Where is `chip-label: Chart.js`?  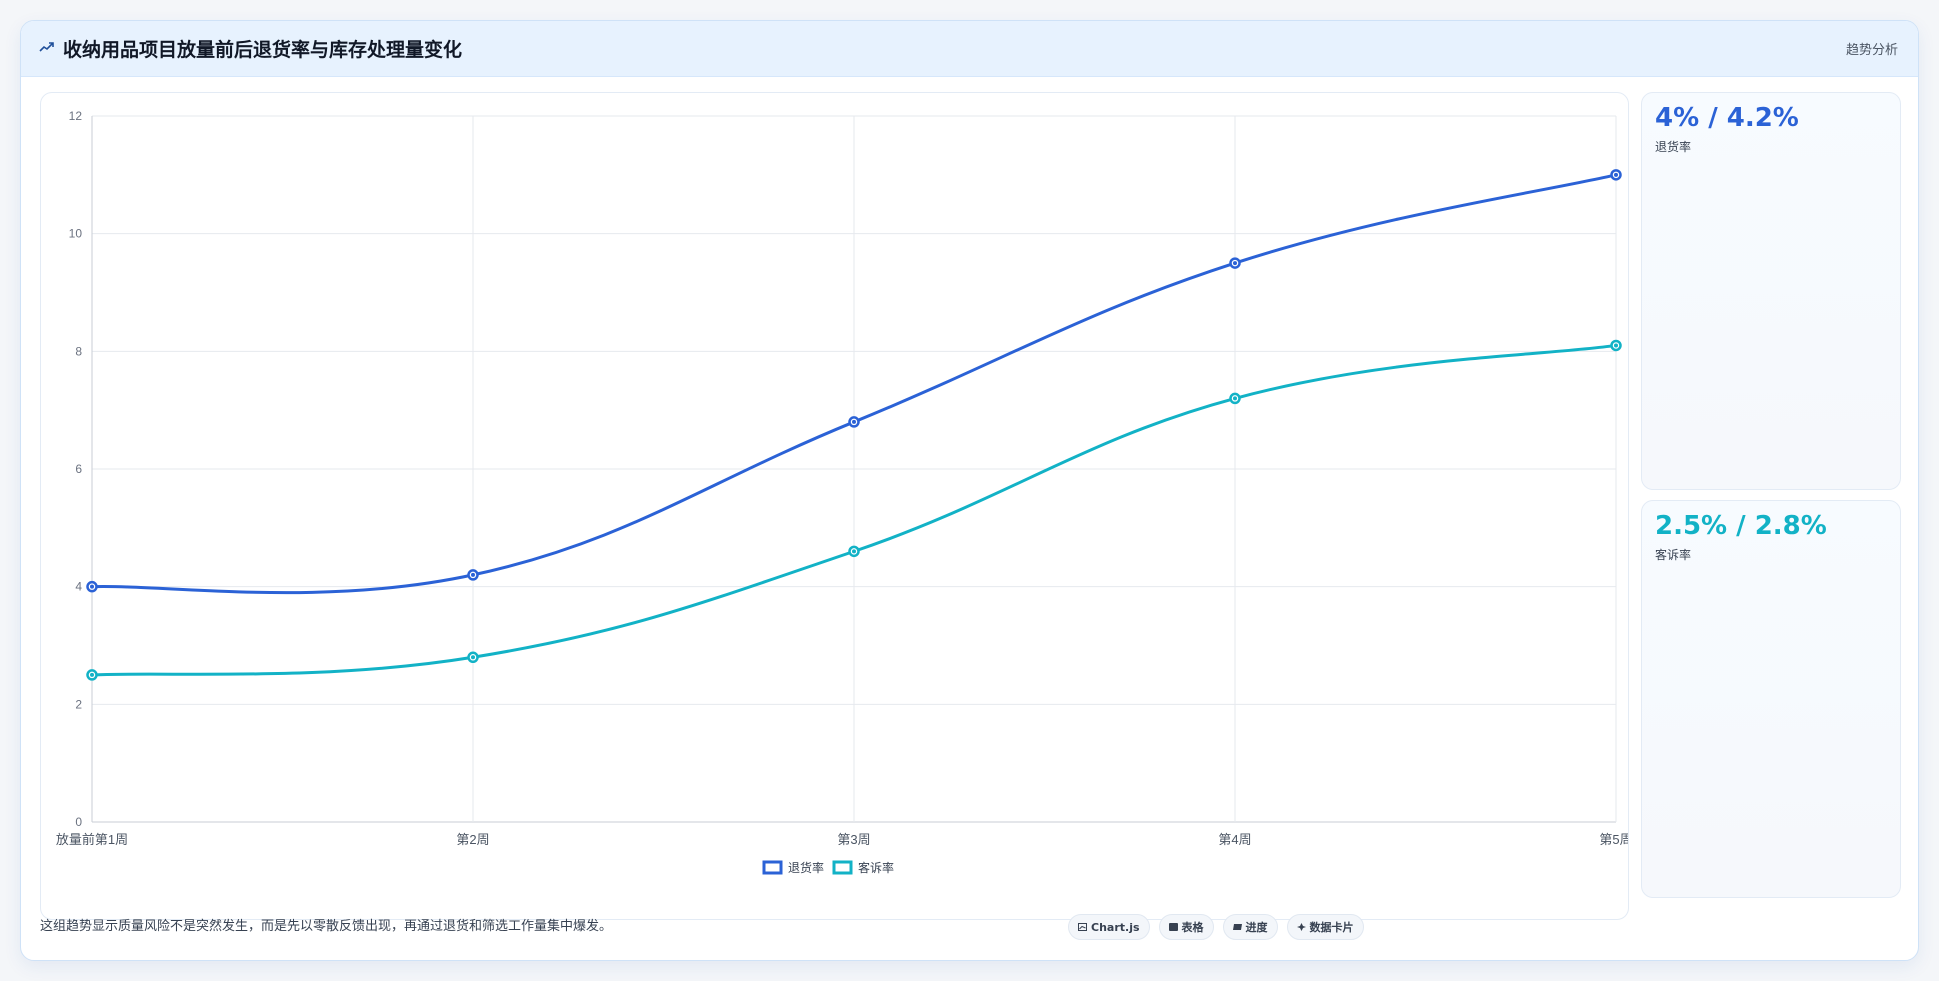
chip-label: Chart.js is located at coordinates (1115, 927).